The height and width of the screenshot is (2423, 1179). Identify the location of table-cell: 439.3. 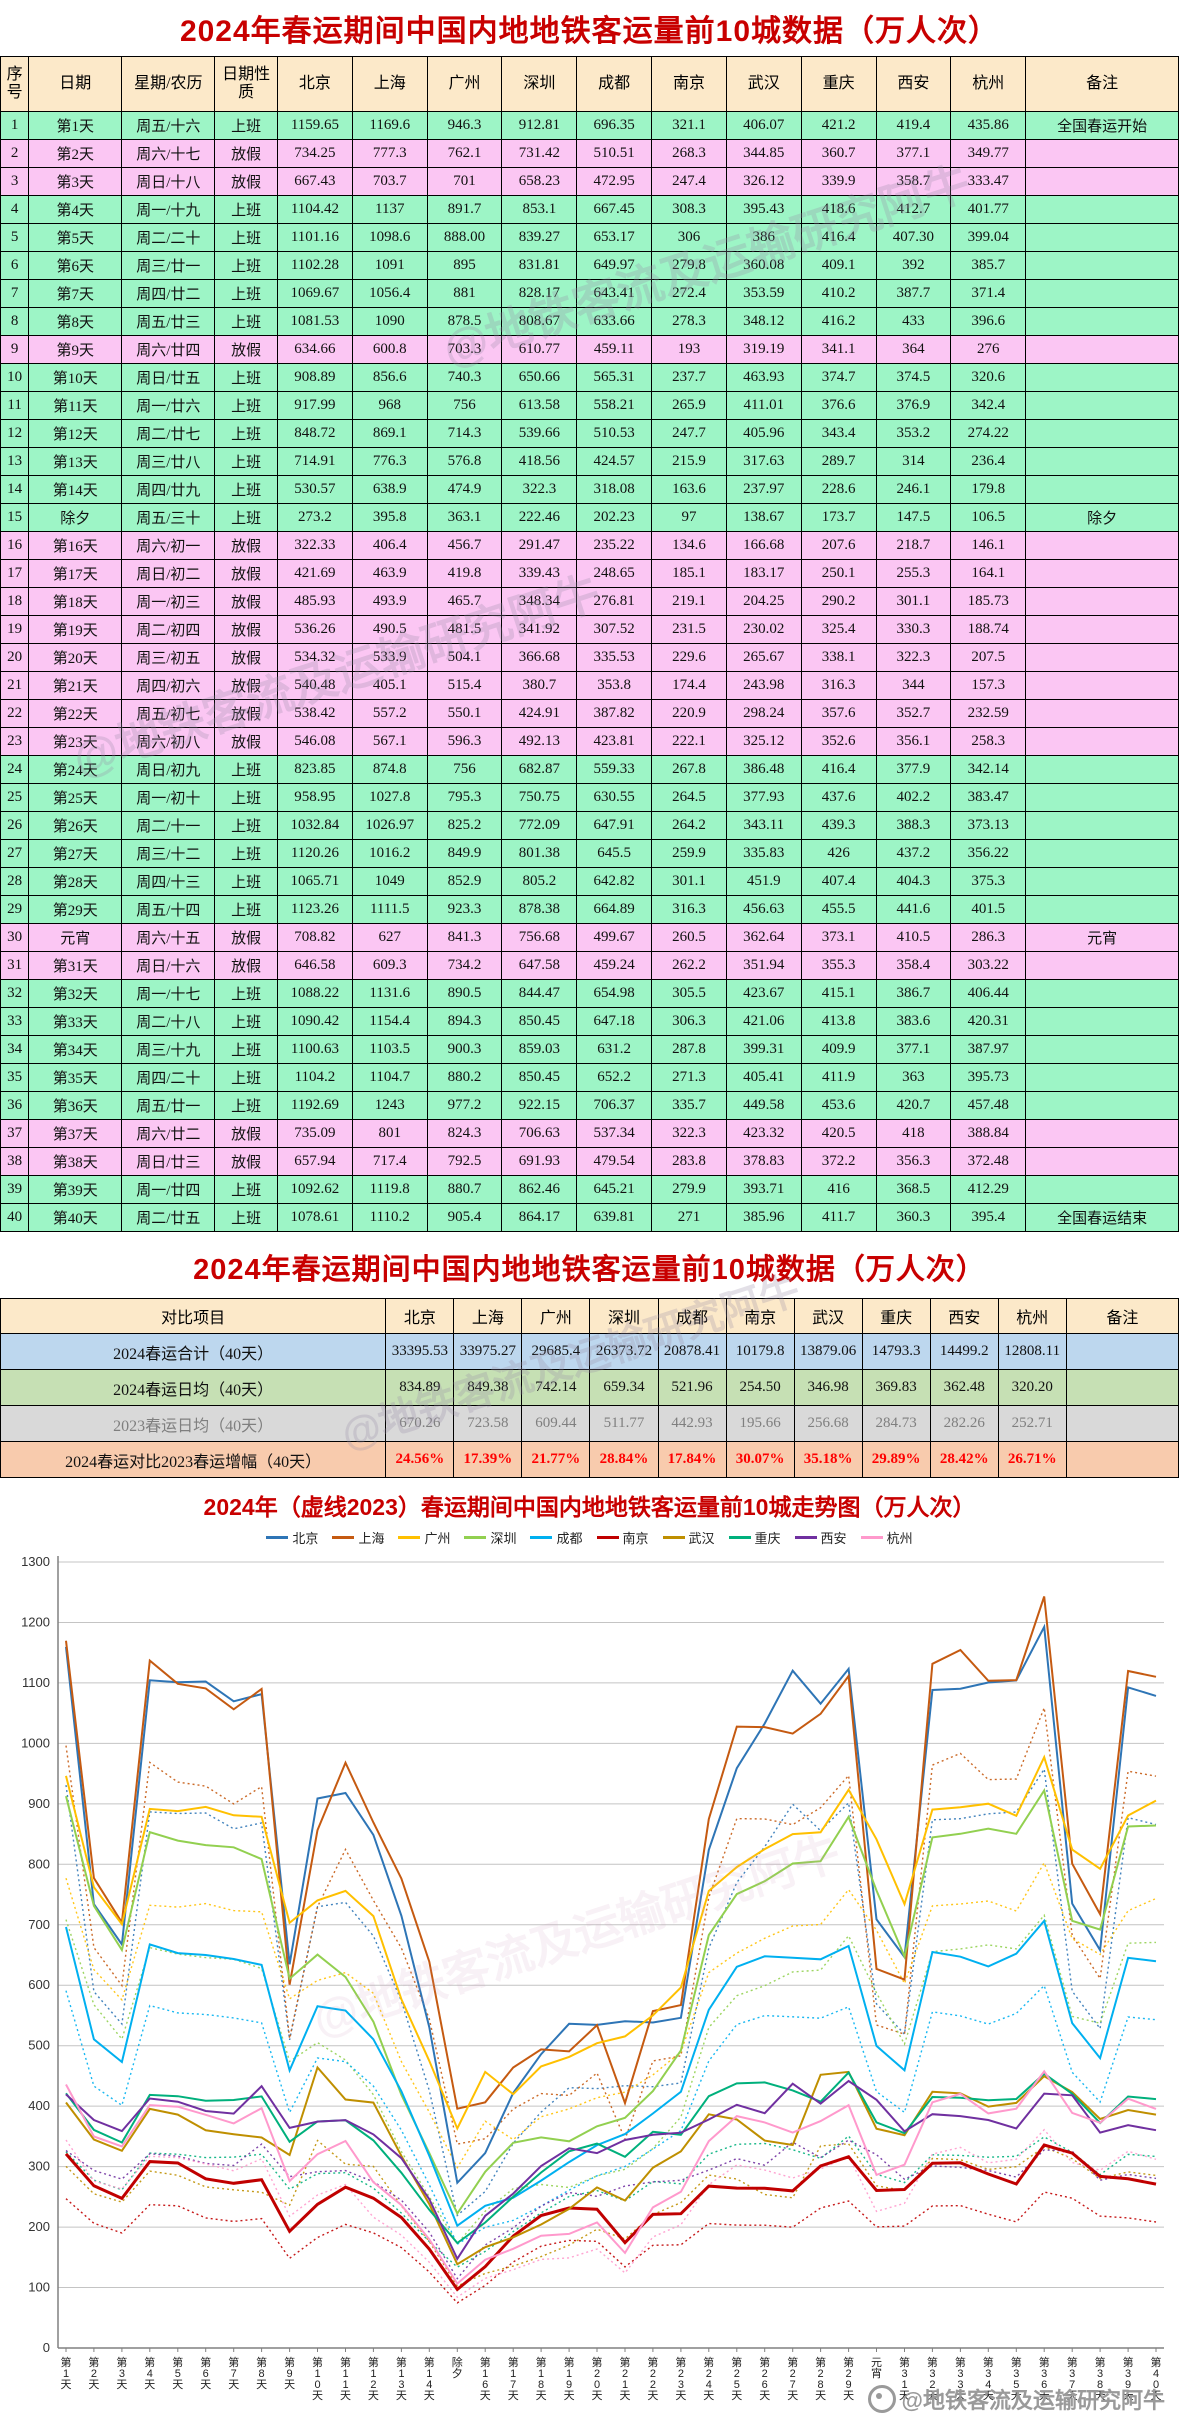
(838, 825).